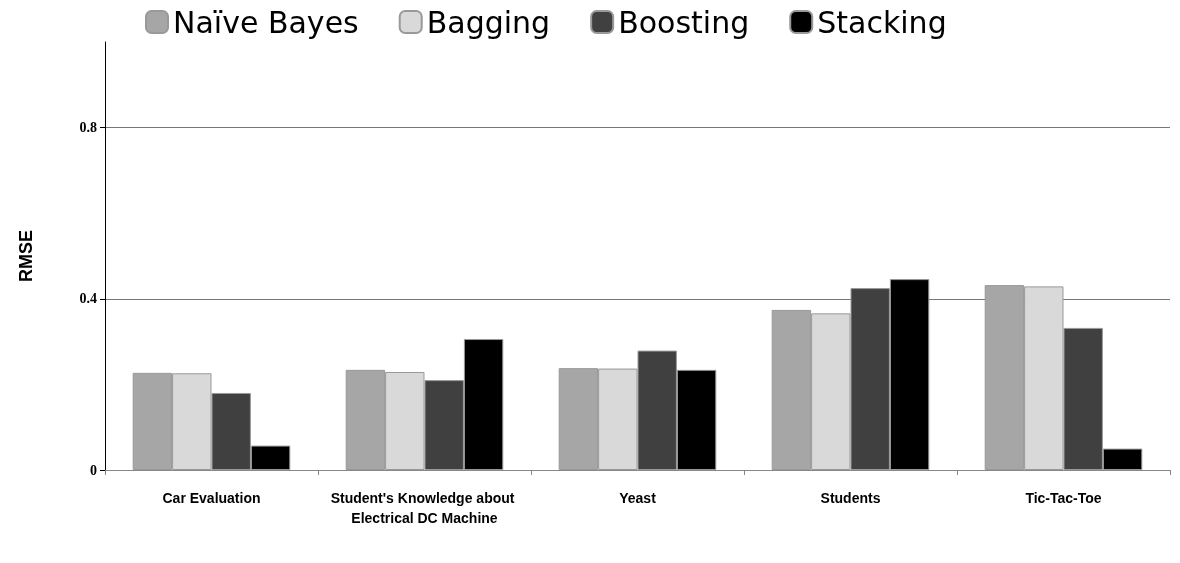  Describe the element at coordinates (88, 299) in the screenshot. I see `y-tick-label: 0.4` at that location.